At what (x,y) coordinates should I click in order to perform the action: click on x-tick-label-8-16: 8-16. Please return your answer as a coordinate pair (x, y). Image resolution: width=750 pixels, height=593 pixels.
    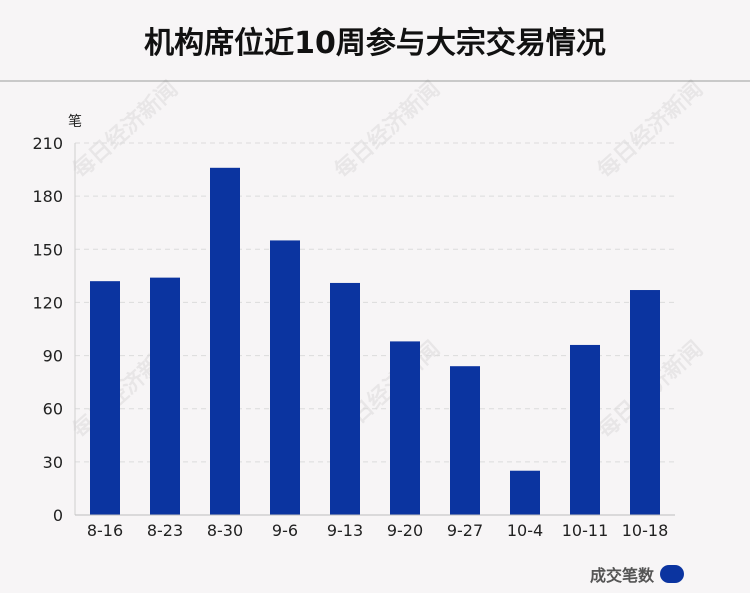
    Looking at the image, I should click on (105, 530).